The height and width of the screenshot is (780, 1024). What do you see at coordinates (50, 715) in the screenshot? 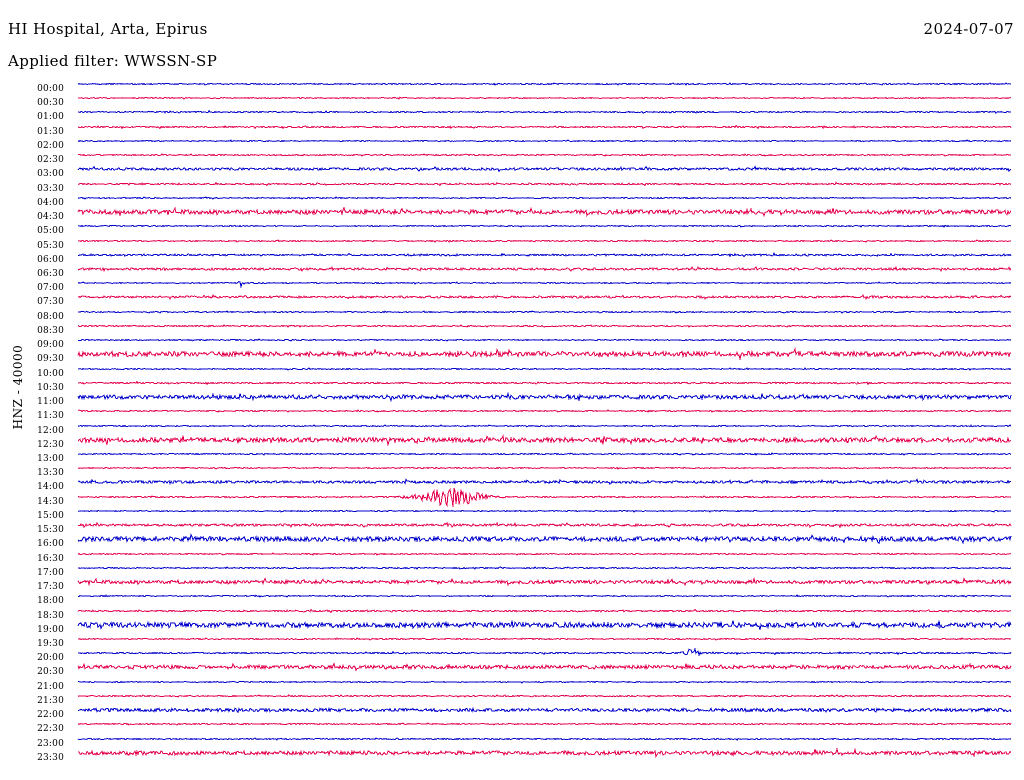
I see `trace-row-time-label: 22:00` at bounding box center [50, 715].